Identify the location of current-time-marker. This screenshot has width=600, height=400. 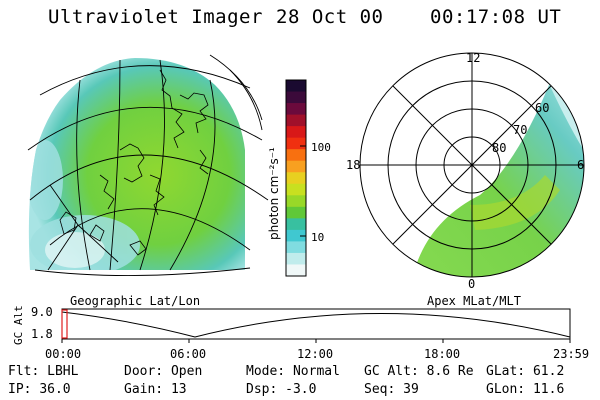
(64, 324).